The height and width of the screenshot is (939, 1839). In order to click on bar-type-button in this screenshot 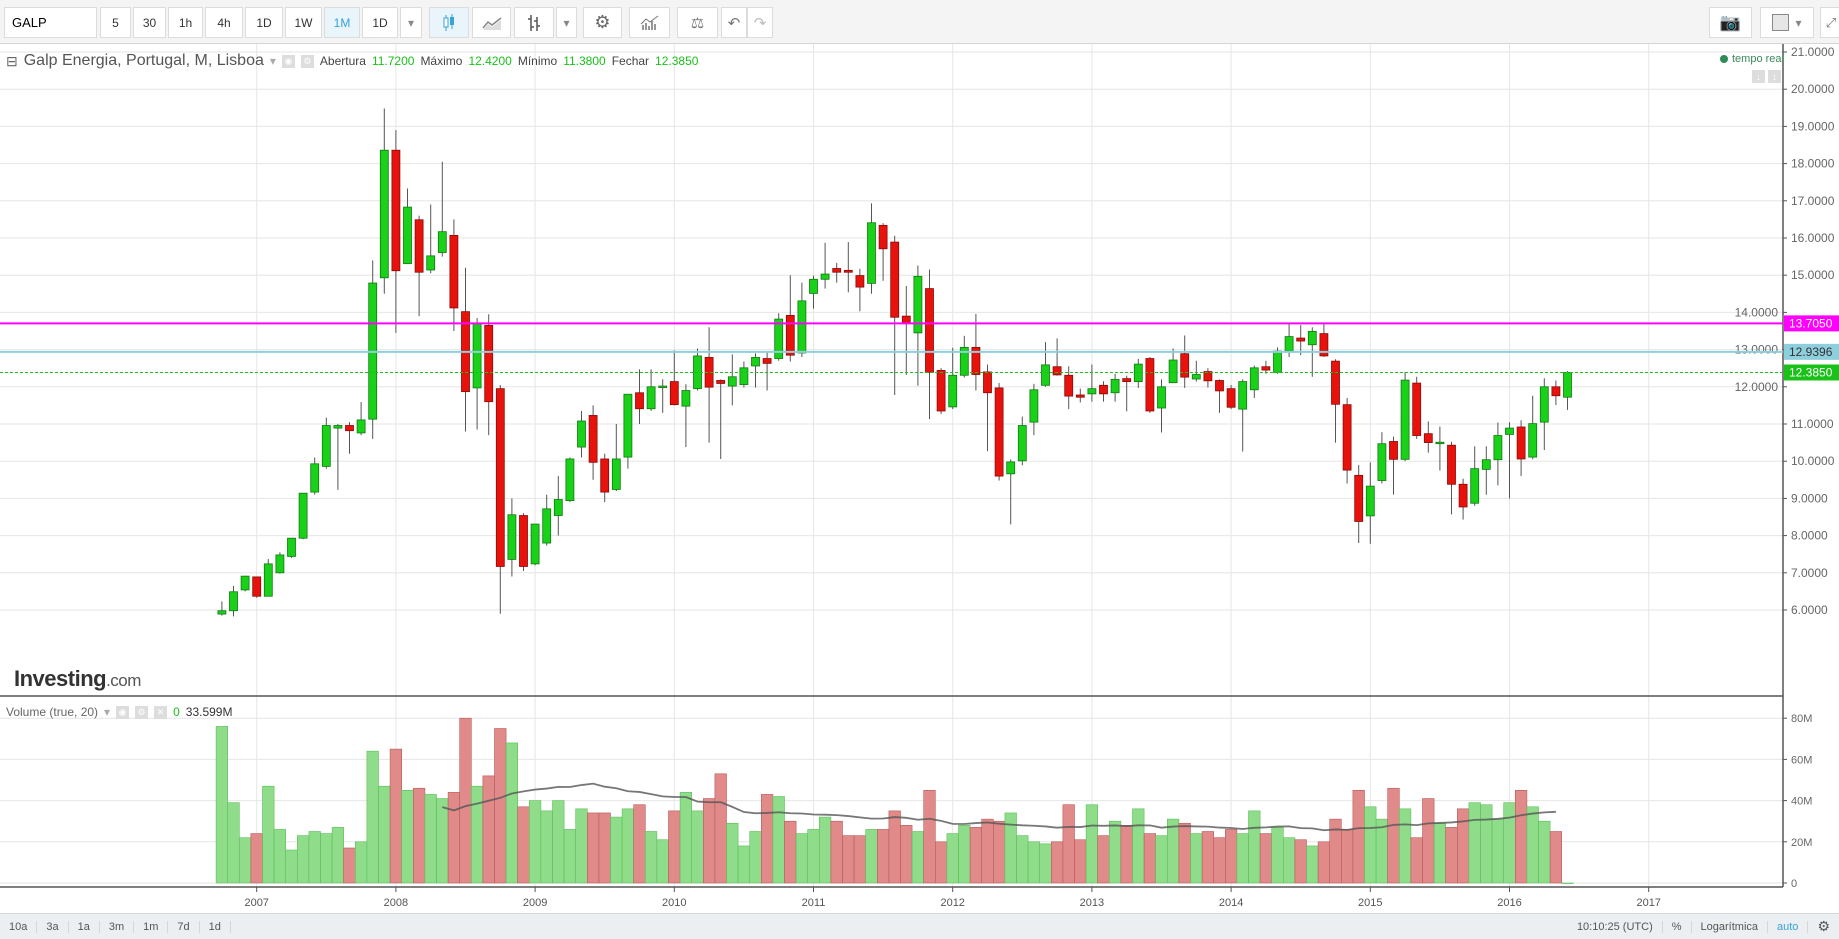, I will do `click(534, 22)`.